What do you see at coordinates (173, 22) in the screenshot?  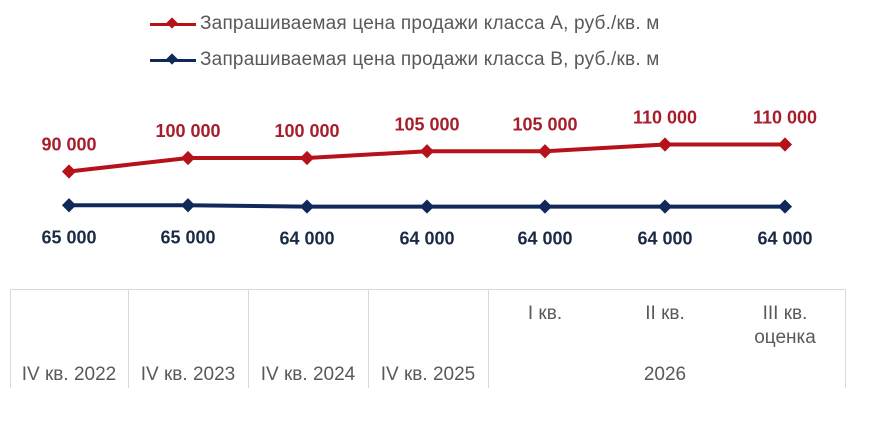 I see `legend-swatch-class-a` at bounding box center [173, 22].